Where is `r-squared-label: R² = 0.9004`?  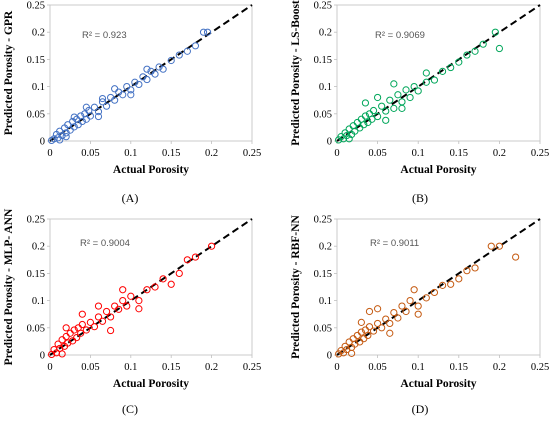 r-squared-label: R² = 0.9004 is located at coordinates (105, 243).